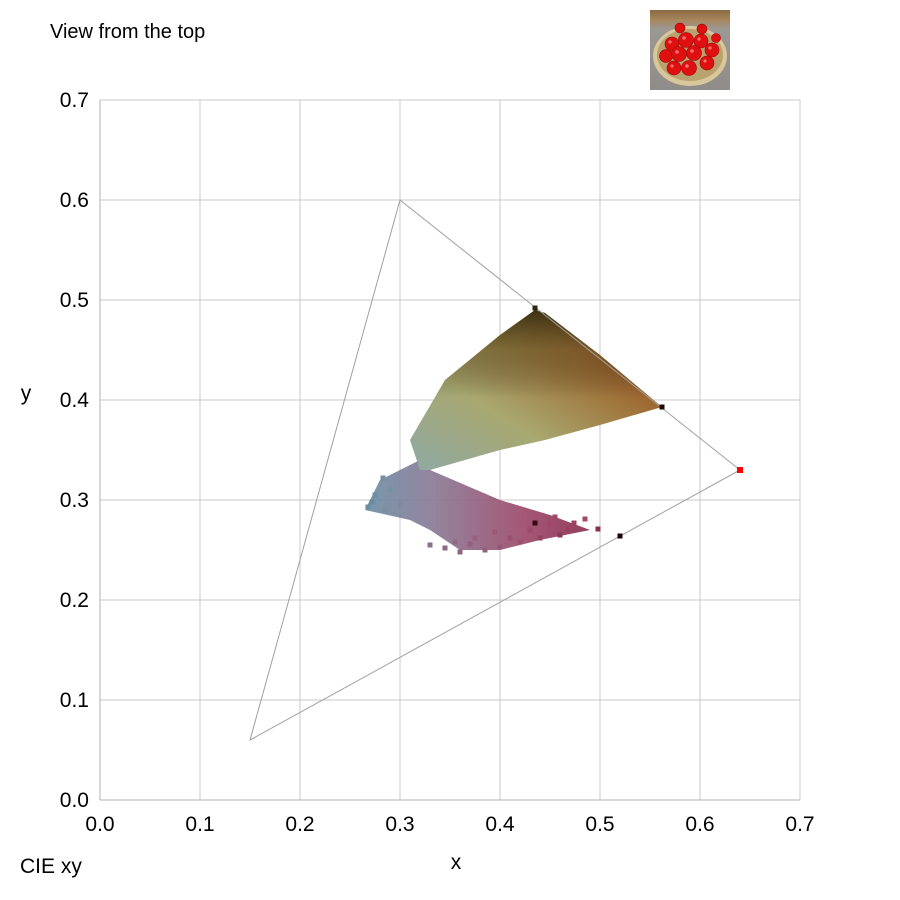  What do you see at coordinates (599, 824) in the screenshot?
I see `x-tick-label: 0.5` at bounding box center [599, 824].